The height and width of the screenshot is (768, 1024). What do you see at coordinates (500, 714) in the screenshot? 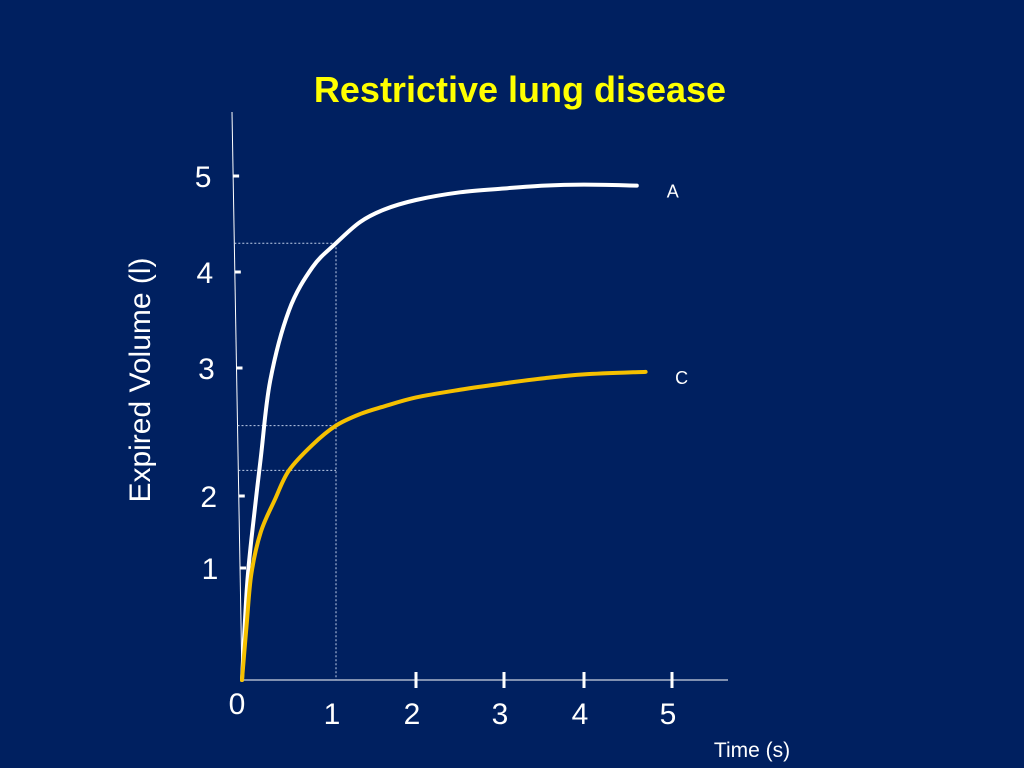
I see `x-tick-label: 3` at bounding box center [500, 714].